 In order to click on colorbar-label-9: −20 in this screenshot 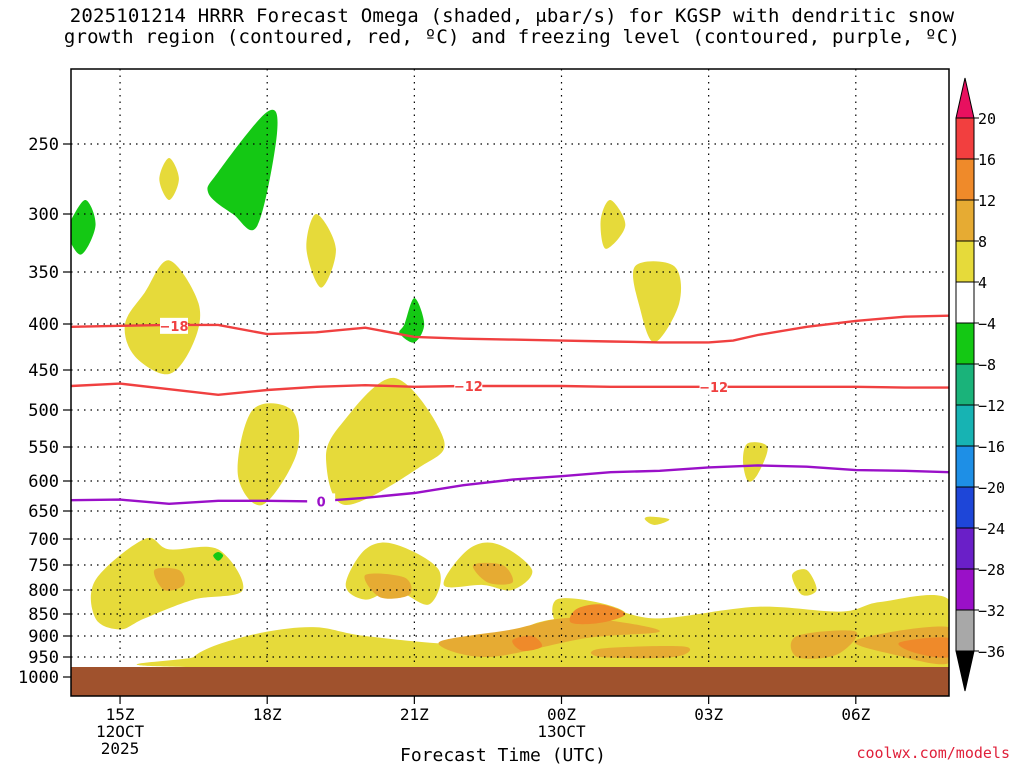, I will do `click(991, 488)`.